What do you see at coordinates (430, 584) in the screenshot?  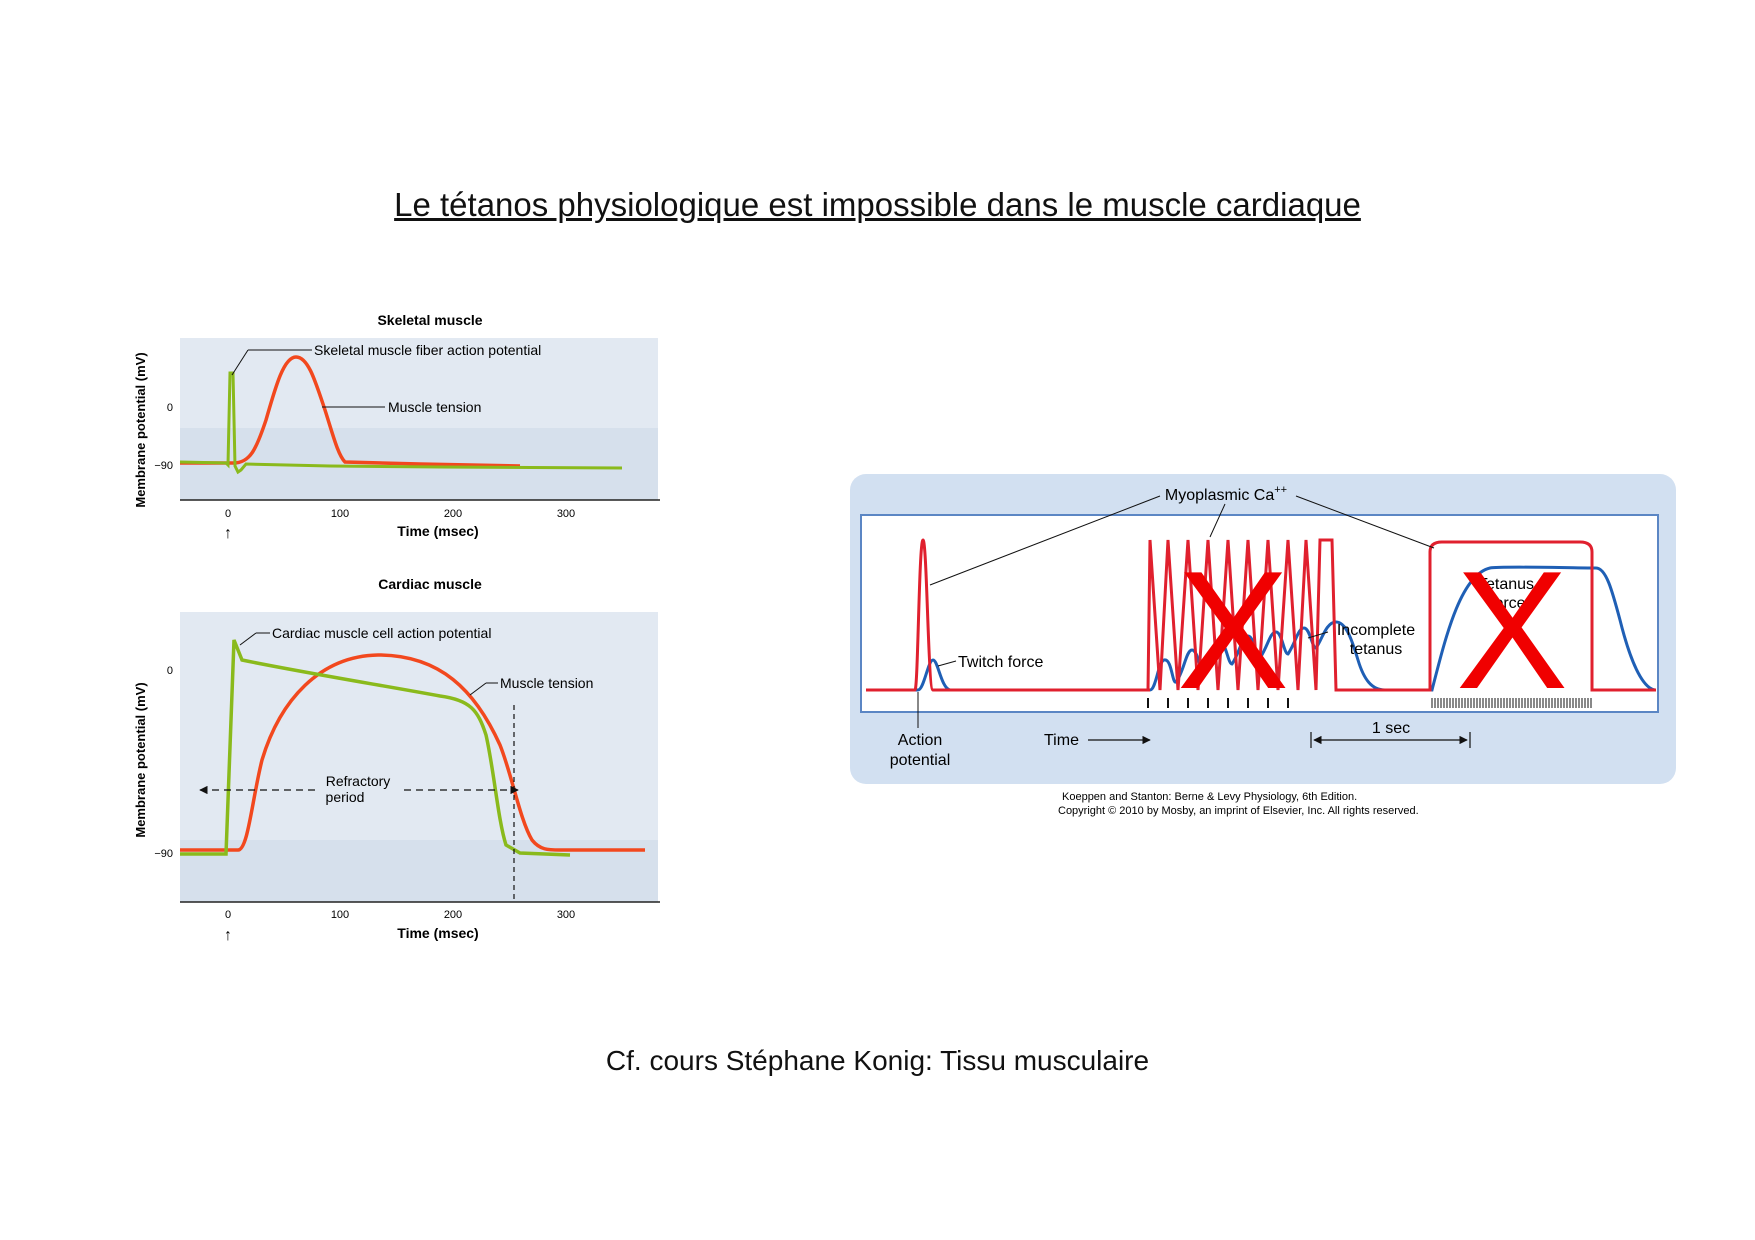 I see `cardiac-title: Cardiac muscle` at bounding box center [430, 584].